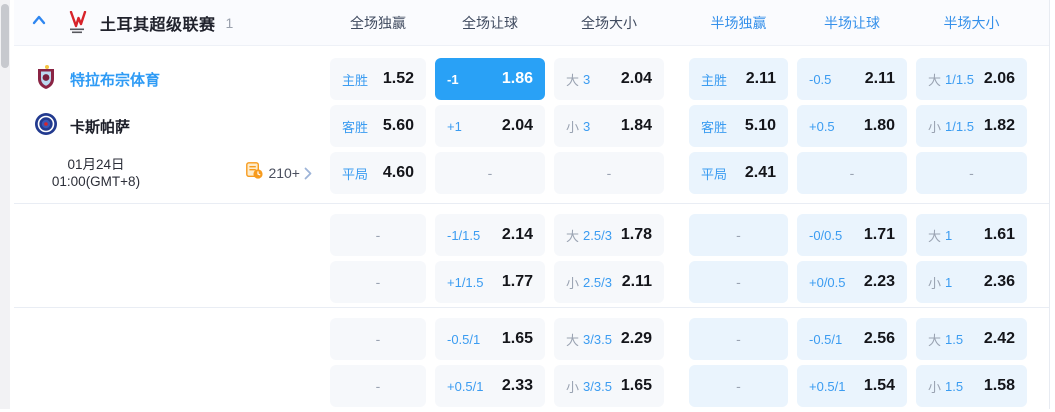 Image resolution: width=1055 pixels, height=412 pixels. Describe the element at coordinates (96, 164) in the screenshot. I see `match-date: 01月24日` at that location.